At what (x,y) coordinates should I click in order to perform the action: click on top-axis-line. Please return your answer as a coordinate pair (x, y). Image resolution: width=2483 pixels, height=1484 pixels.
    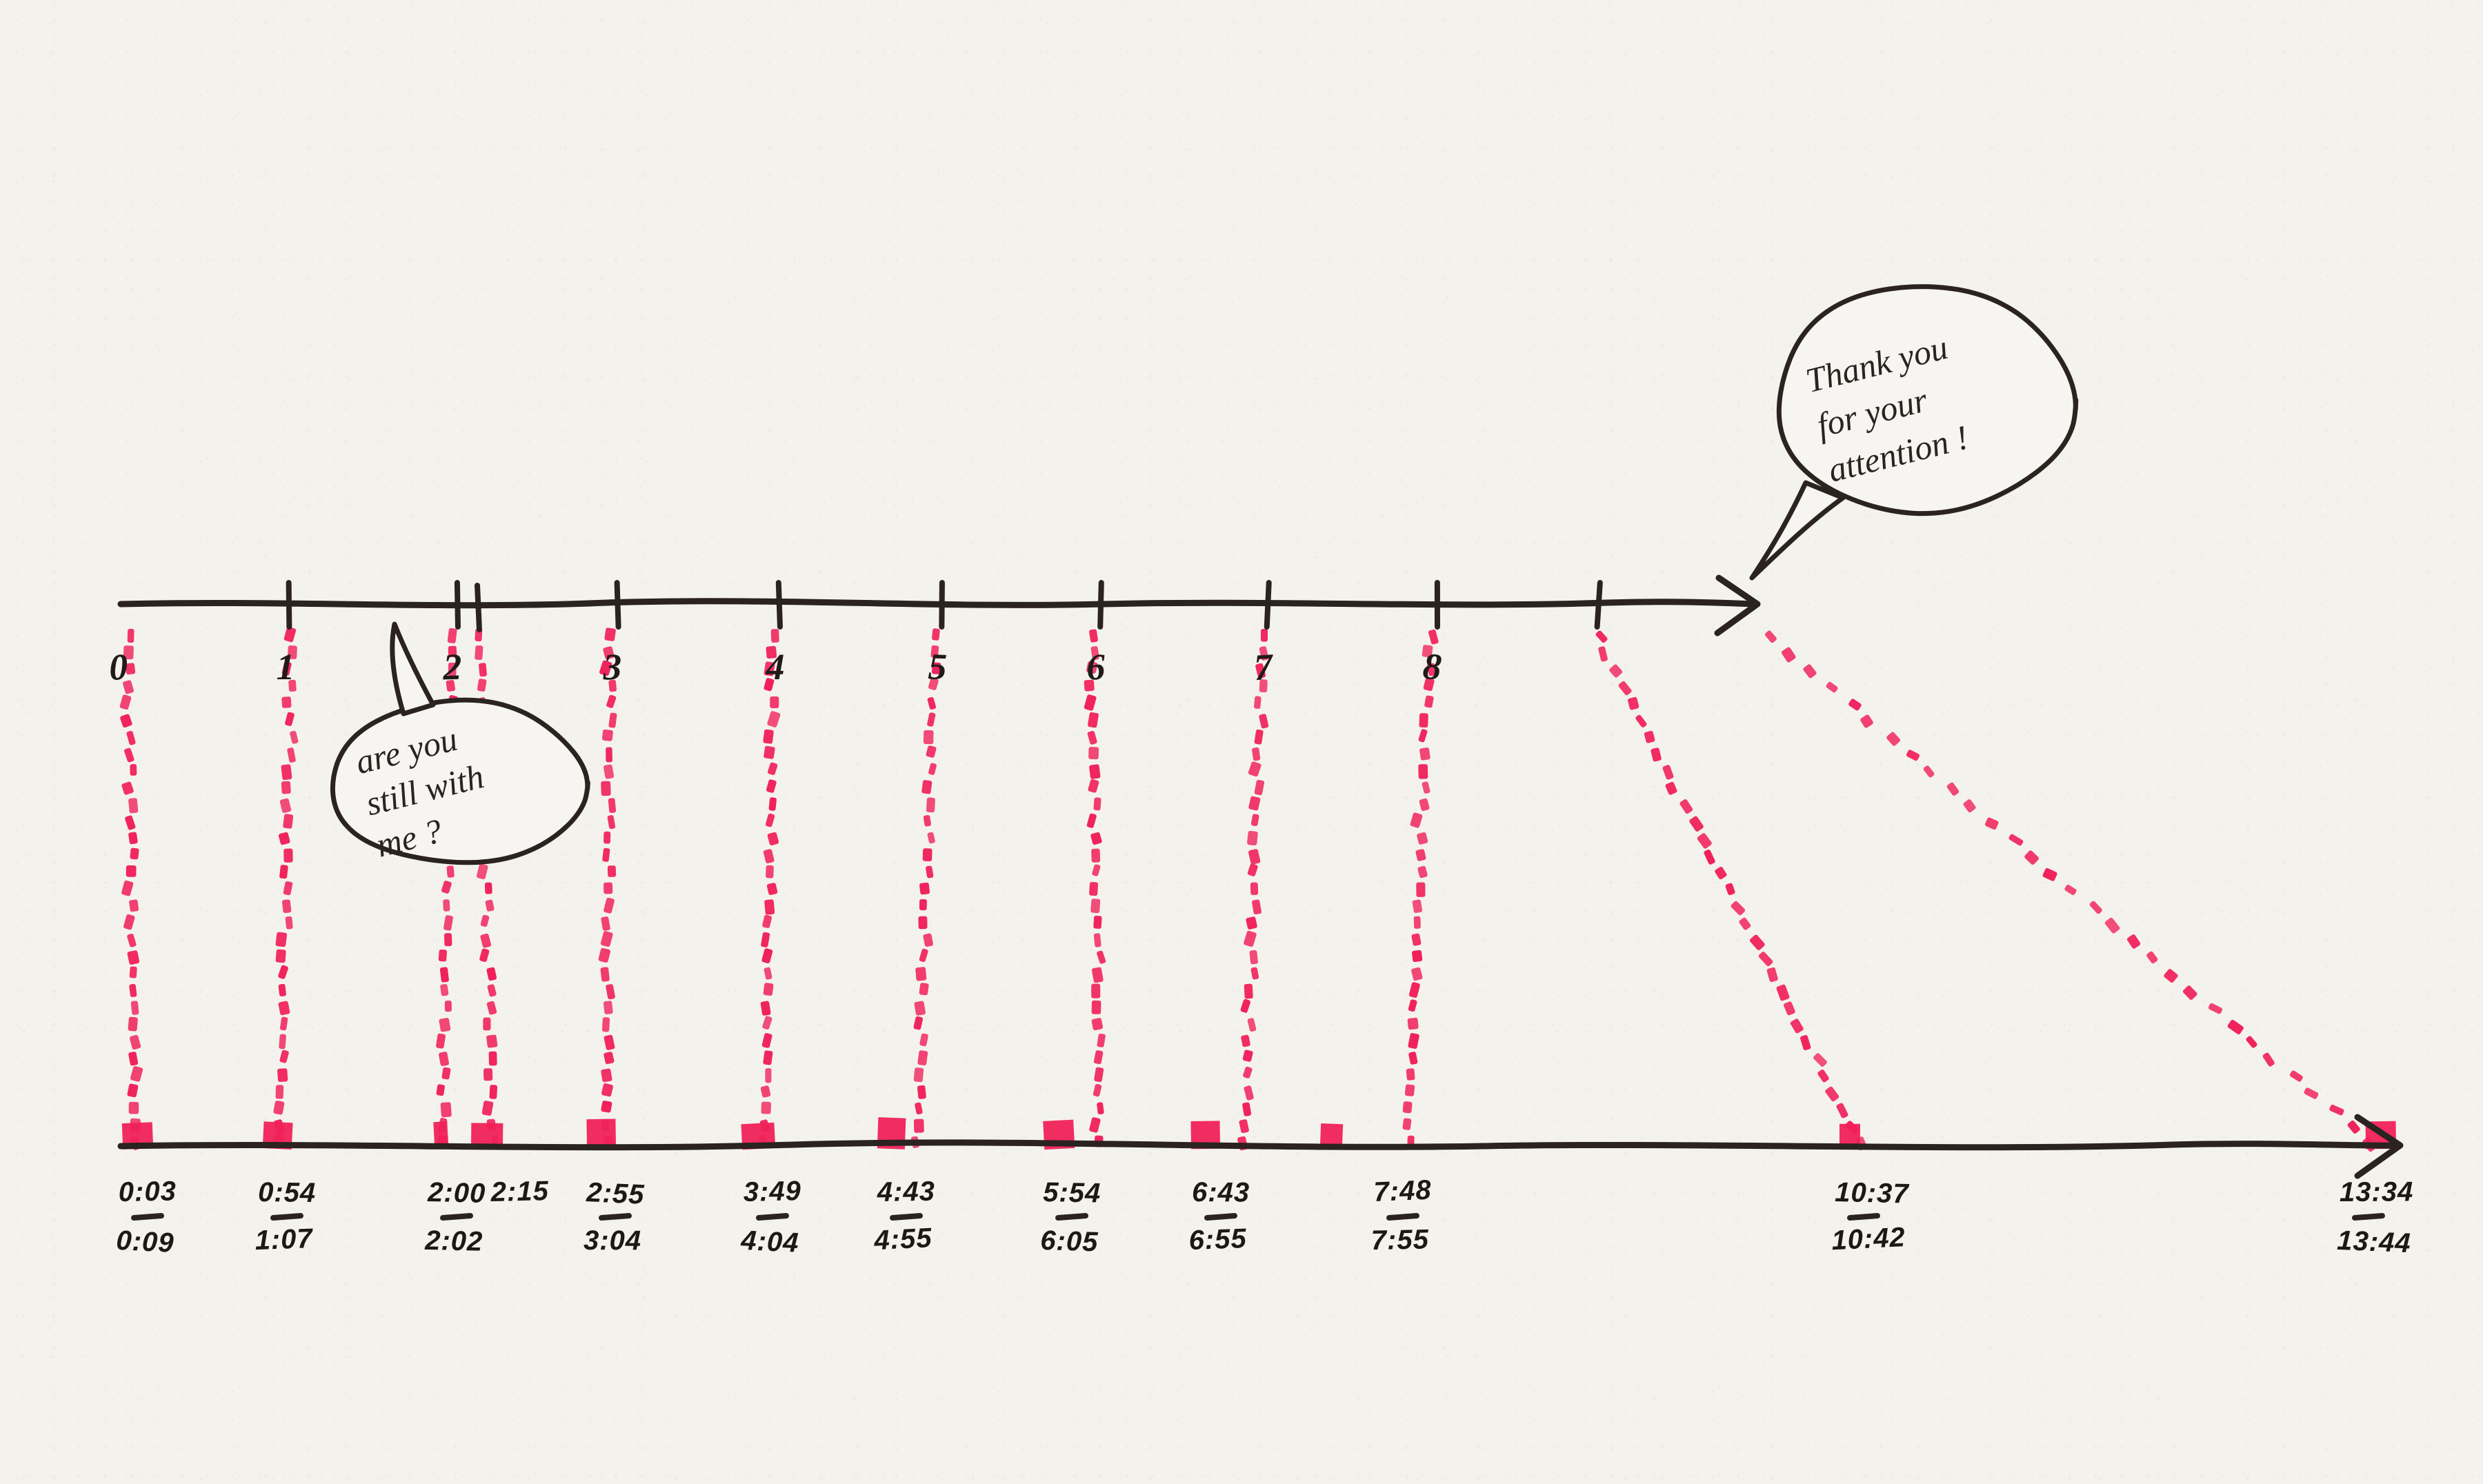
    Looking at the image, I should click on (938, 603).